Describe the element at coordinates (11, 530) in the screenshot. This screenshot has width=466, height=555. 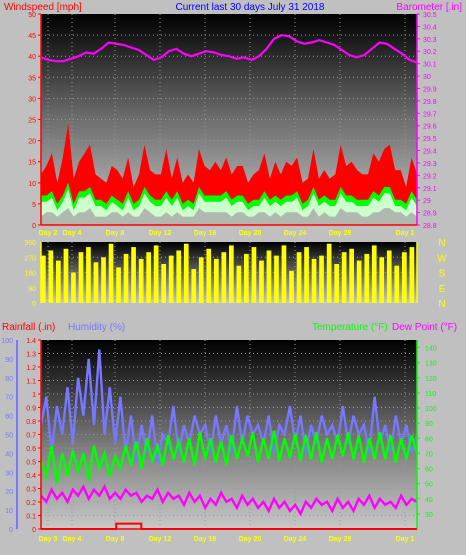
I see `humidity-tick-label: 0` at that location.